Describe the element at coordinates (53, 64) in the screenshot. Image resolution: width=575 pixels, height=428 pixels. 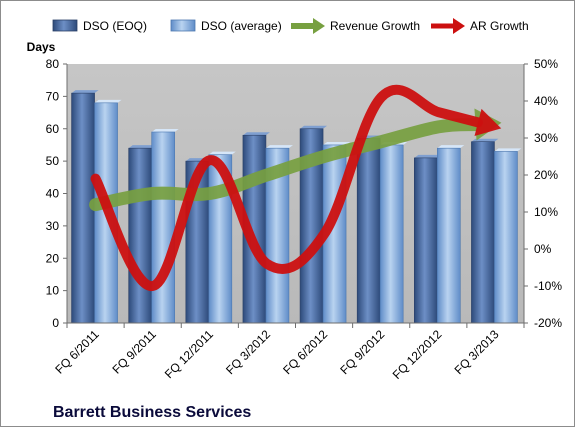
I see `y-tick-label: 80` at that location.